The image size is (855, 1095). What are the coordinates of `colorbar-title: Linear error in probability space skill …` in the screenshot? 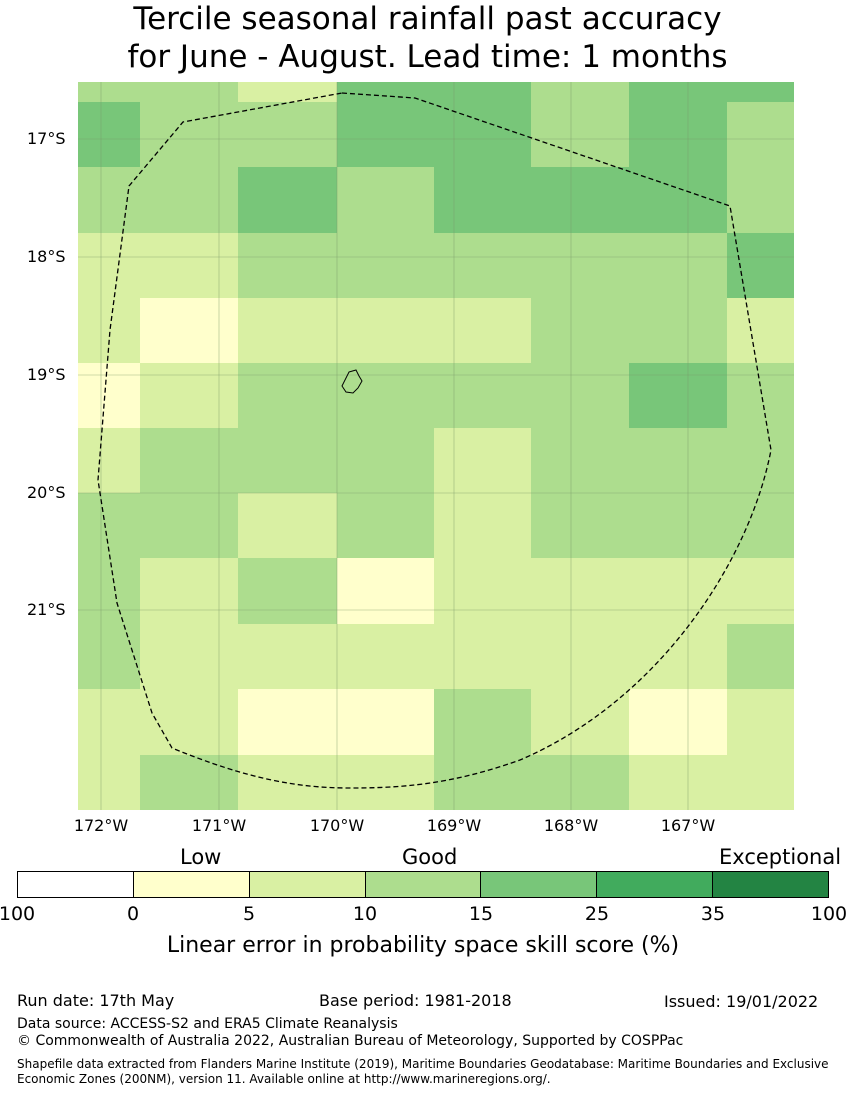 It's located at (423, 945).